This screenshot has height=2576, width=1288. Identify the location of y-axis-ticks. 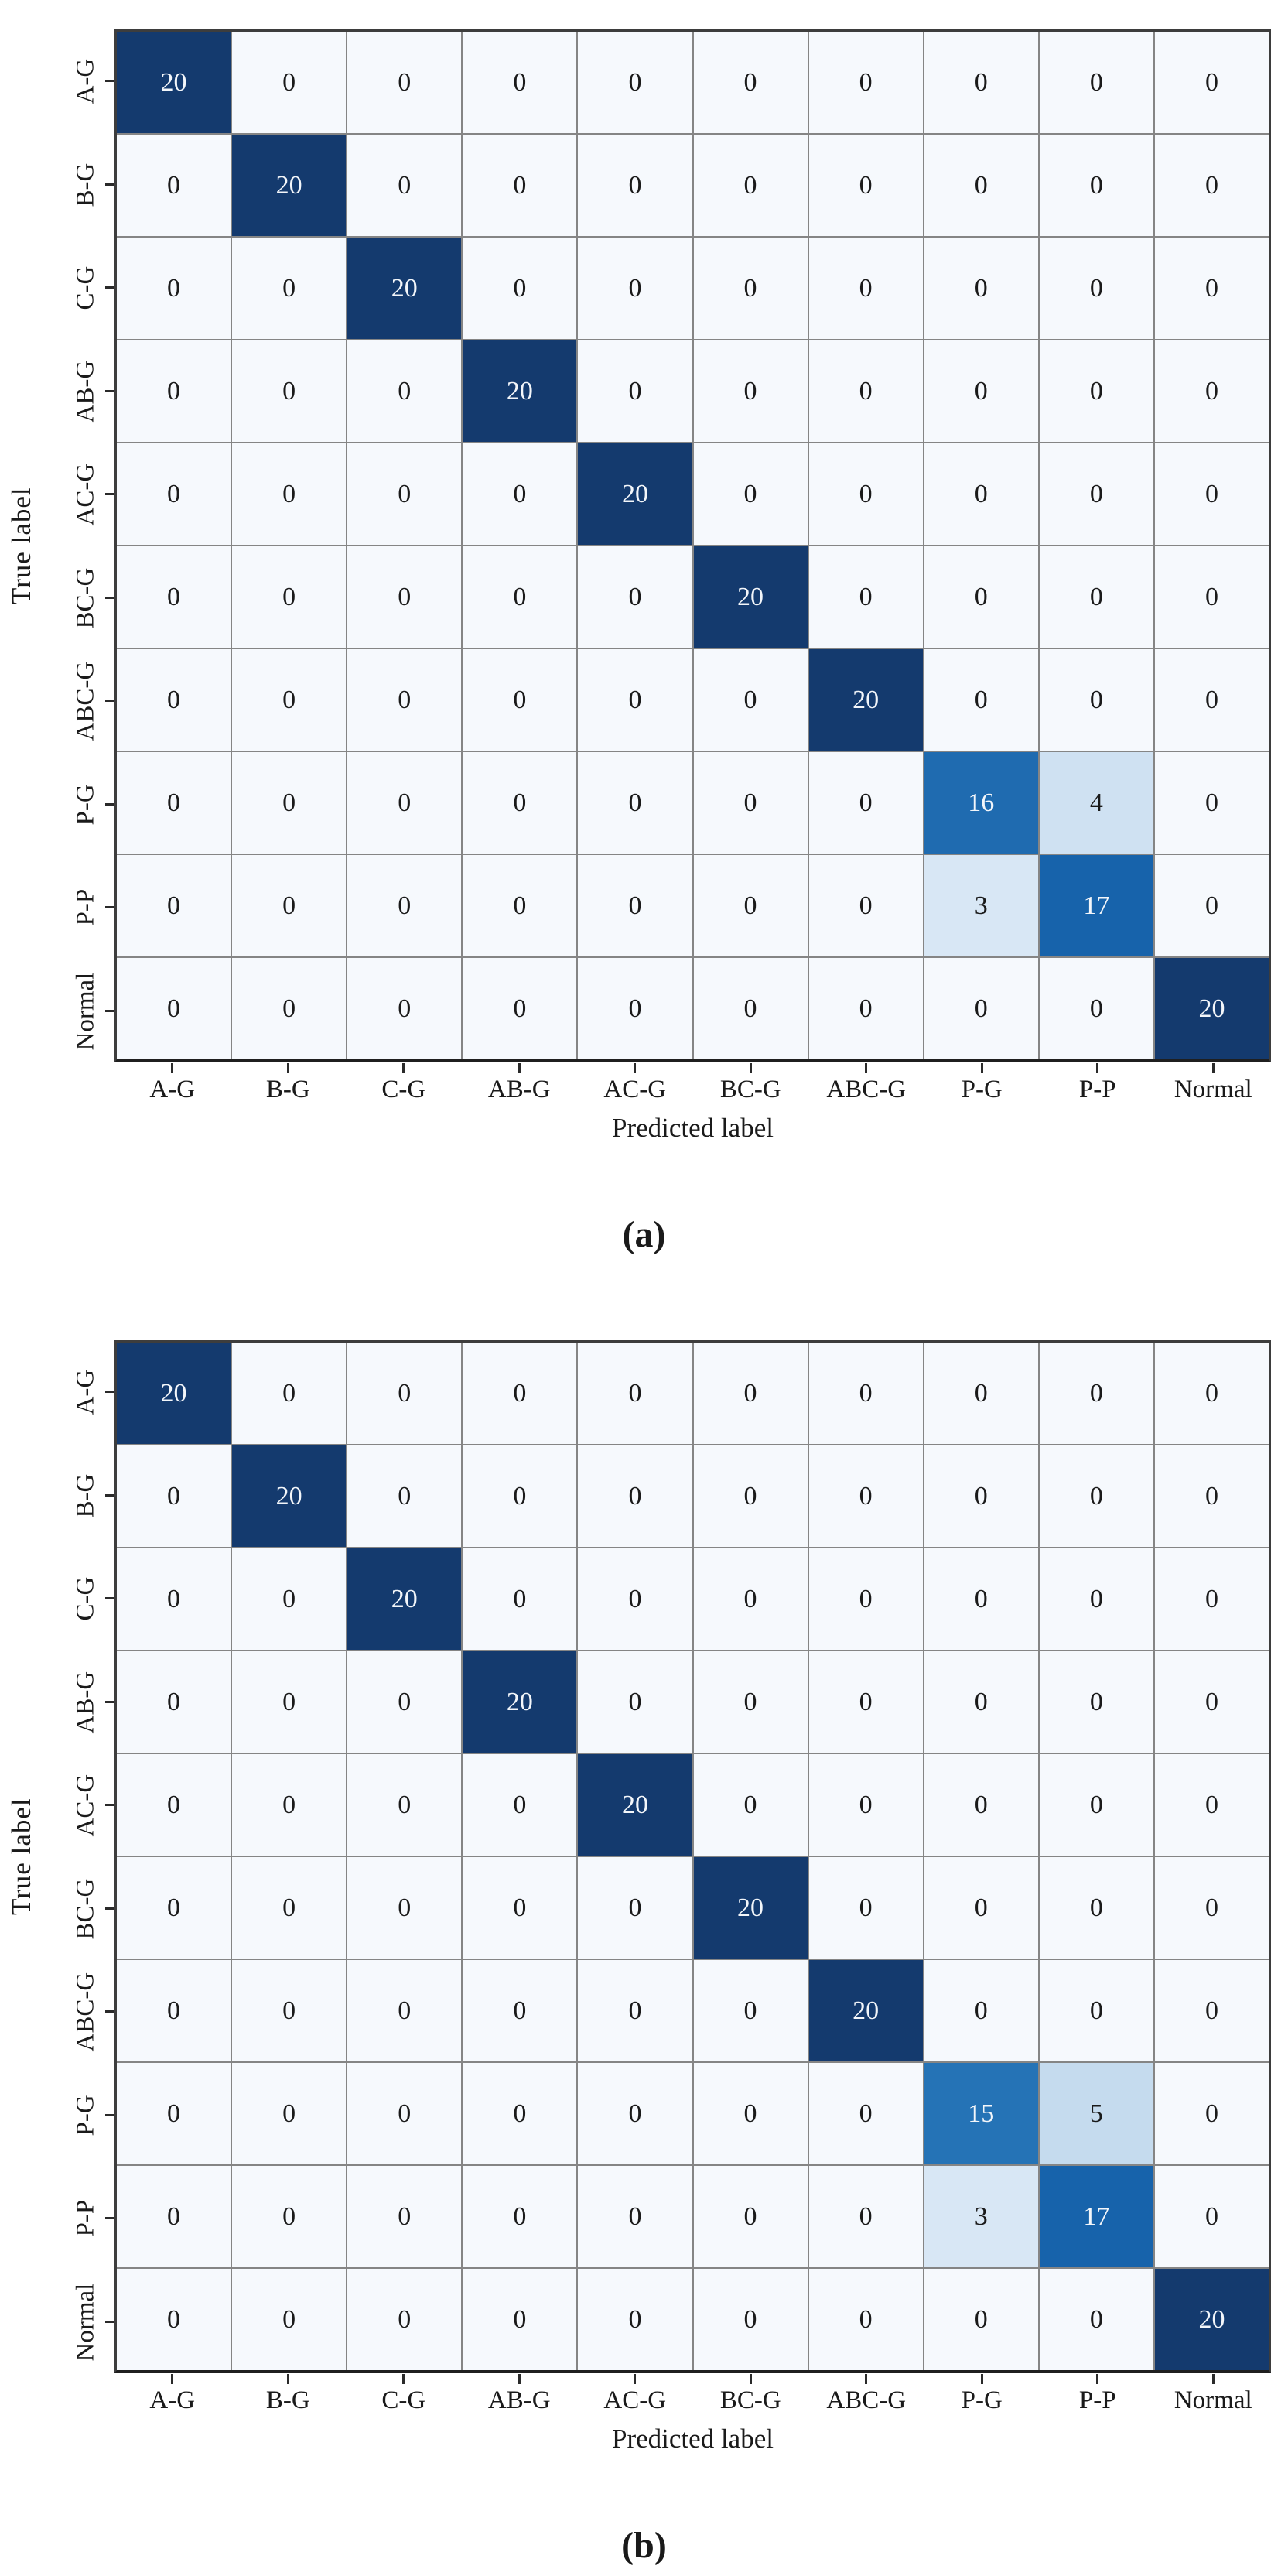
(109, 1857).